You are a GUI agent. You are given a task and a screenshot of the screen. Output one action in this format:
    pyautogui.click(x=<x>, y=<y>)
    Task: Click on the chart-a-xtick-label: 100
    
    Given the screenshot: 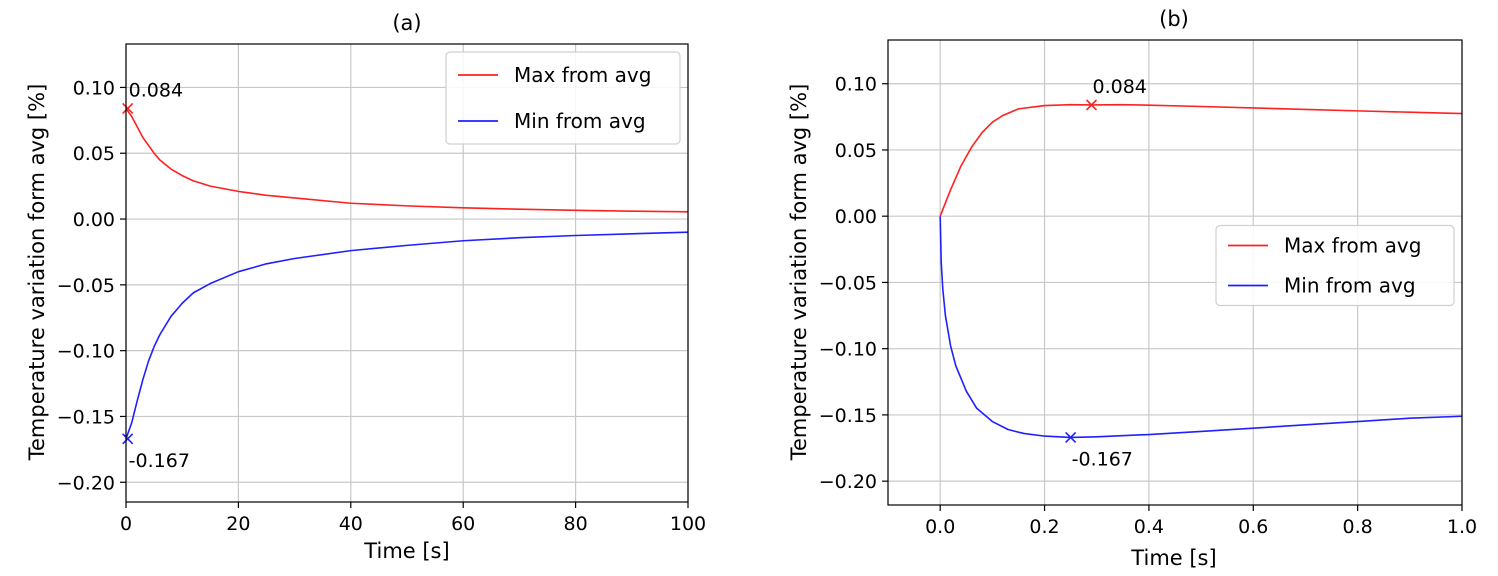 What is the action you would take?
    pyautogui.click(x=688, y=524)
    